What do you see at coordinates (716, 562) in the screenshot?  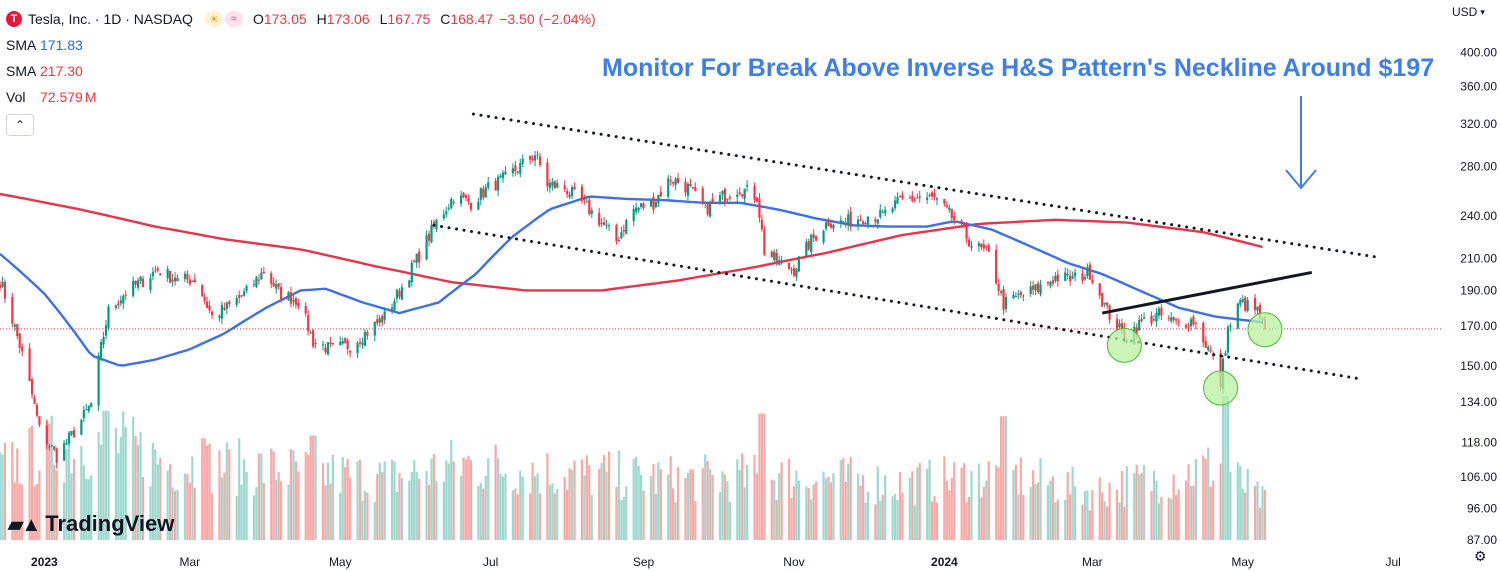 I see `time-axis: 2023 Mar May Jul Sep Nov 2024 Mar May Jul` at bounding box center [716, 562].